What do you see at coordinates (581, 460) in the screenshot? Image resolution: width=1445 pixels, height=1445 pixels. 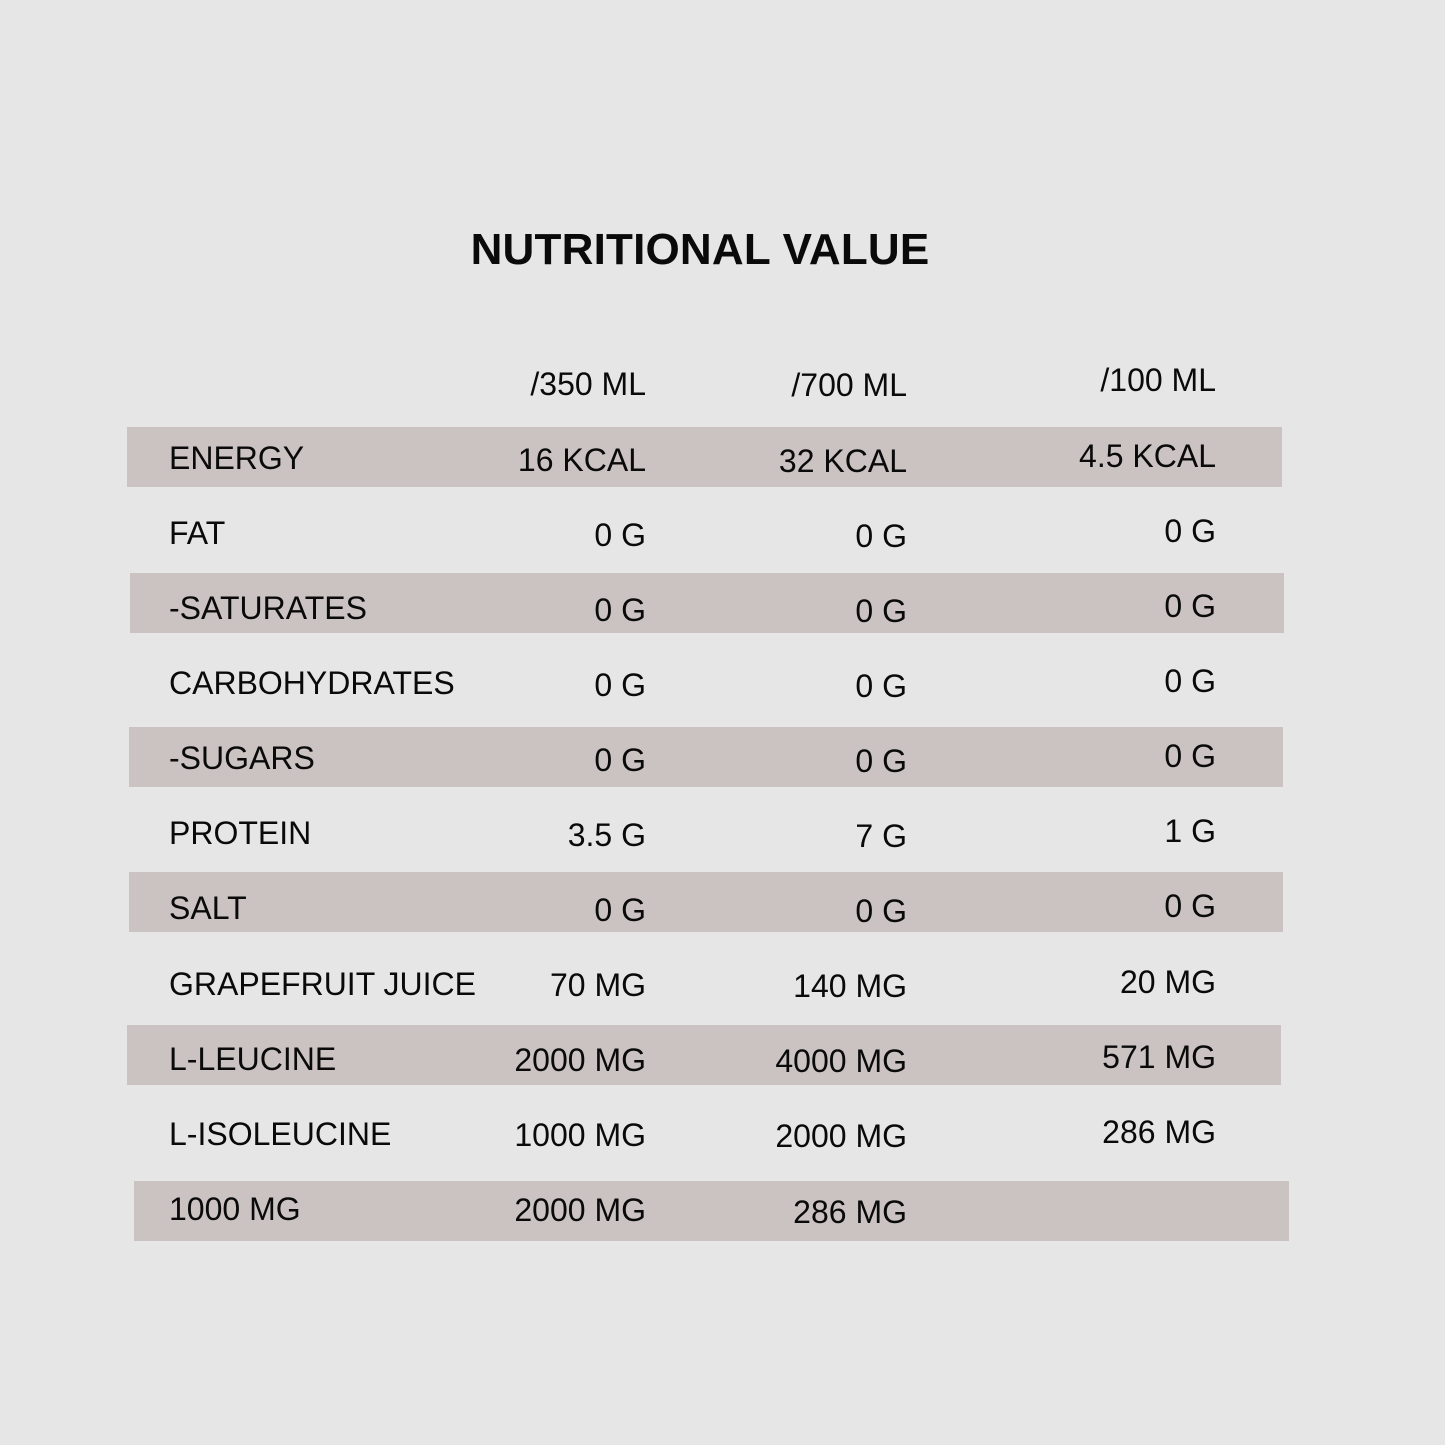 I see `value-350ml: 16 KCAL` at bounding box center [581, 460].